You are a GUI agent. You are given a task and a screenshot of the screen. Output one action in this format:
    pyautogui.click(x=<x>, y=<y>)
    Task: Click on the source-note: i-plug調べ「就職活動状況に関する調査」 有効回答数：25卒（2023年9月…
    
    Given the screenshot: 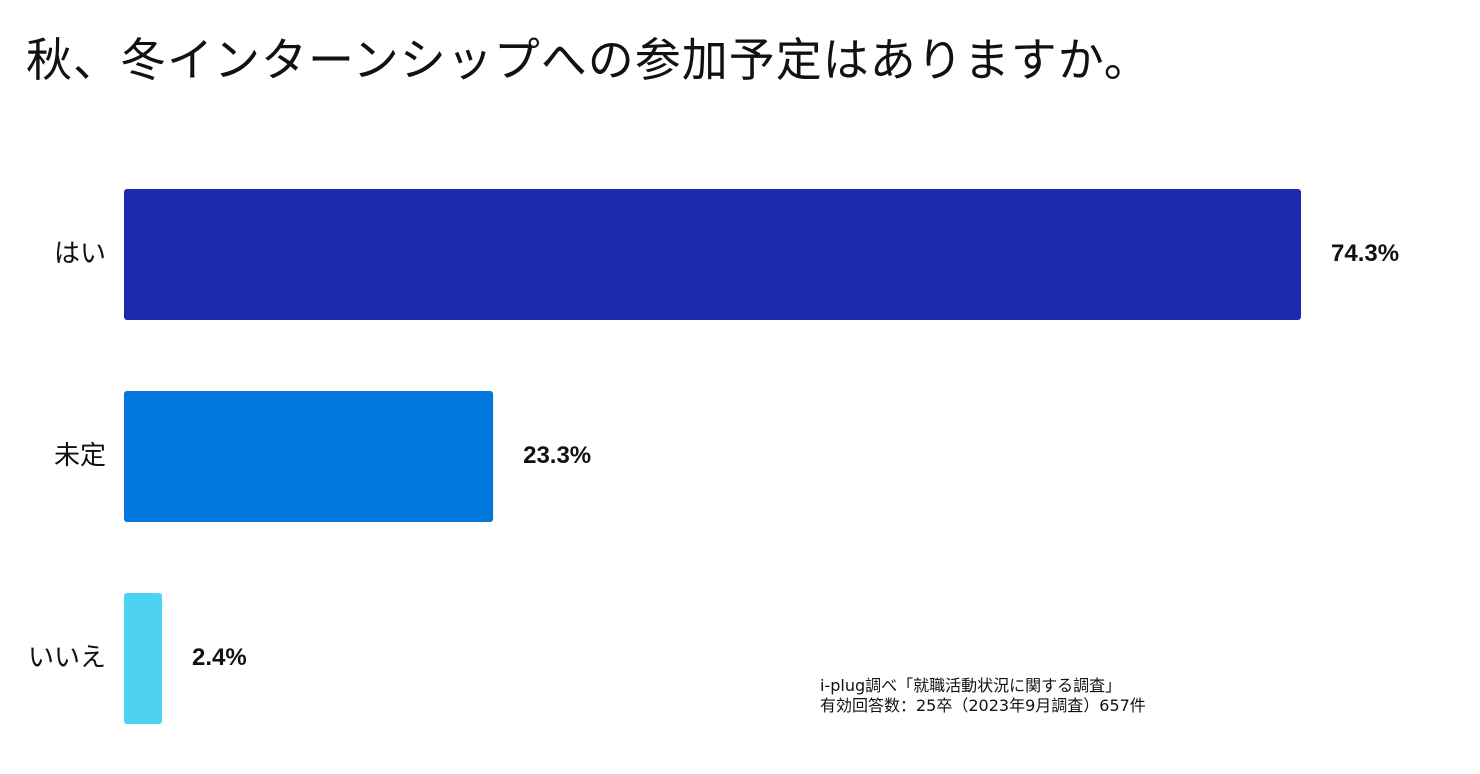 What is the action you would take?
    pyautogui.click(x=983, y=696)
    